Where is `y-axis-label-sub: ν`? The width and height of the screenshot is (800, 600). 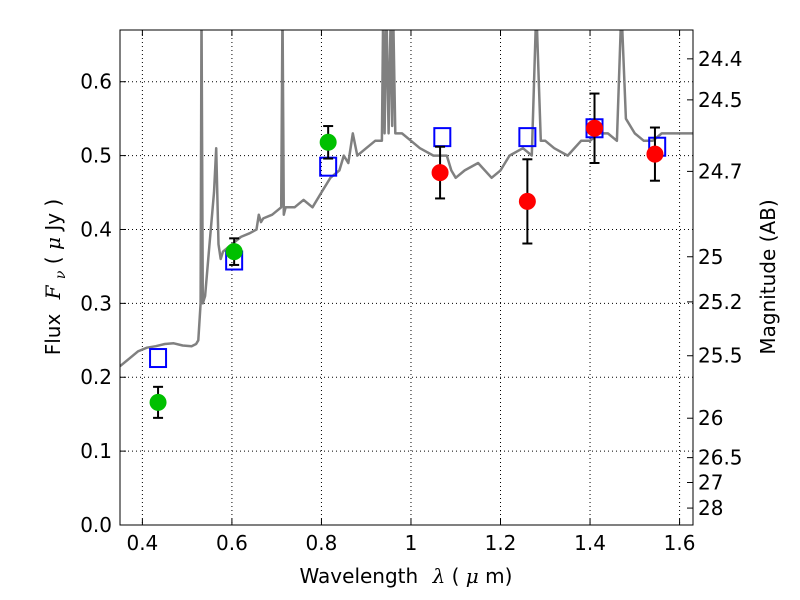
y-axis-label-sub: ν is located at coordinates (61, 274).